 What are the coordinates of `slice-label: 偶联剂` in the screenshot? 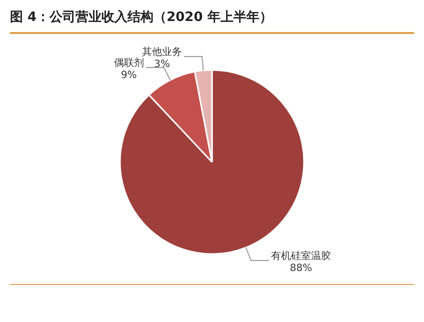 It's located at (129, 63).